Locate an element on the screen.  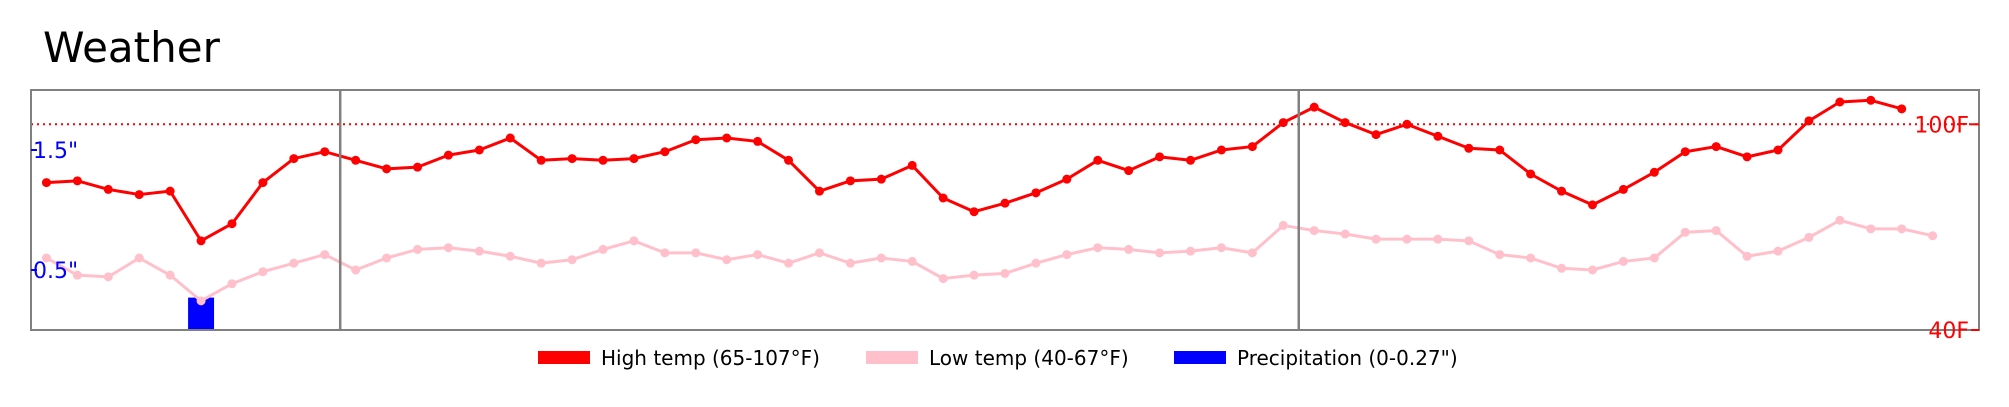
legend-swatch is located at coordinates (1200, 357).